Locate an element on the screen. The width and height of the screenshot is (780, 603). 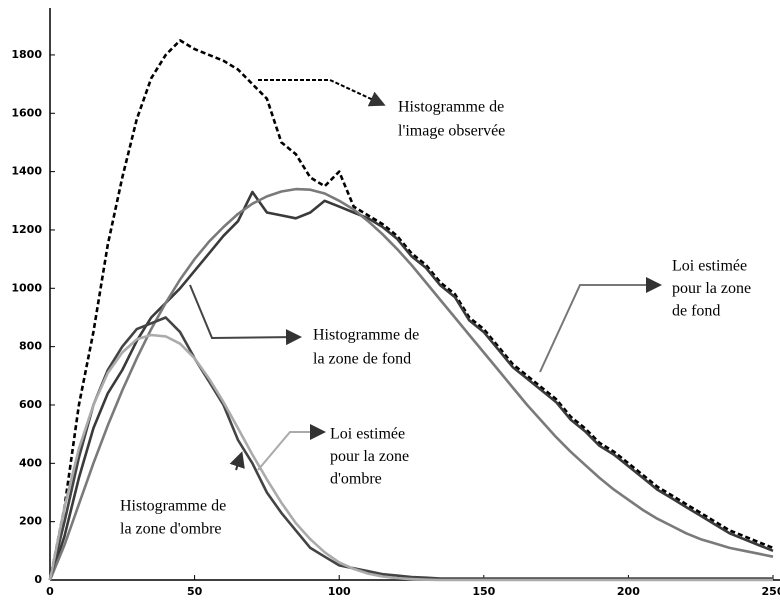
x-tick-label: 100 is located at coordinates (339, 591).